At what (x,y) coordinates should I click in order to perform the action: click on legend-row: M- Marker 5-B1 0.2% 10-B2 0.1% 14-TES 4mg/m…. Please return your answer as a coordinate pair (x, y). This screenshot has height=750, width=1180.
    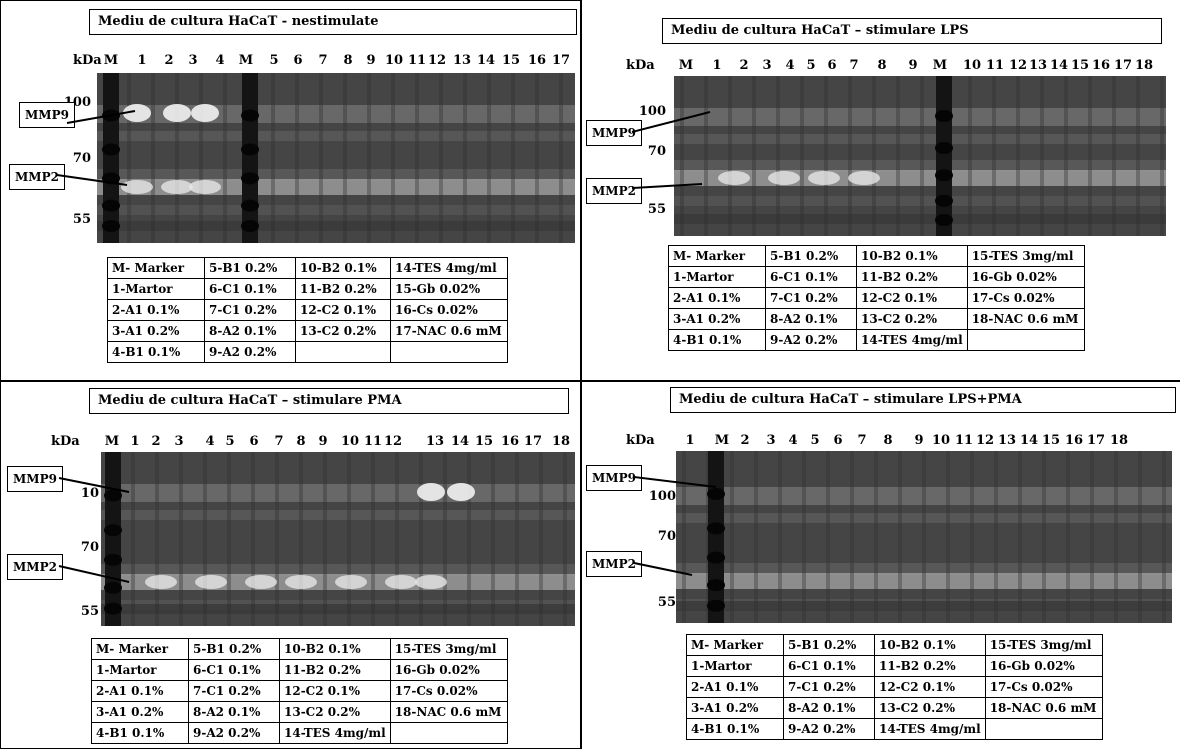
    Looking at the image, I should click on (307, 268).